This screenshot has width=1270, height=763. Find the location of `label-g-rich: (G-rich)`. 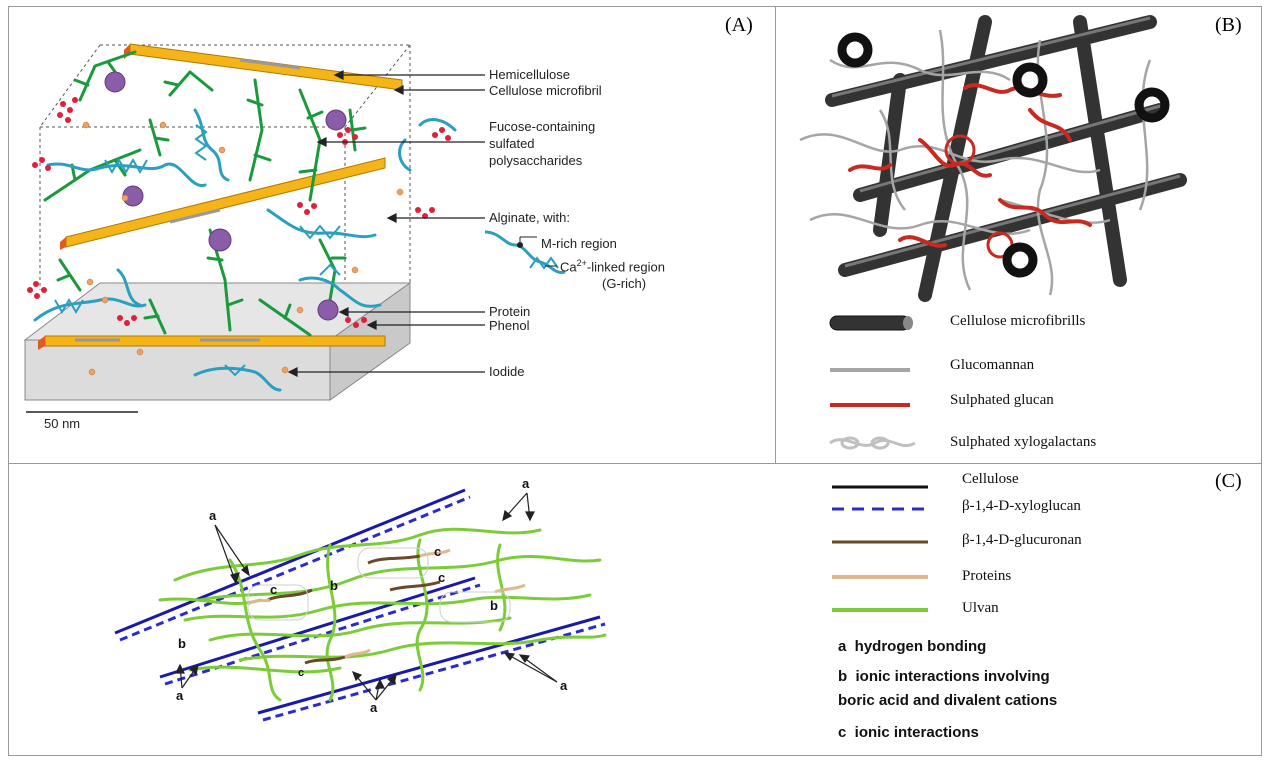

label-g-rich: (G-rich) is located at coordinates (624, 283).